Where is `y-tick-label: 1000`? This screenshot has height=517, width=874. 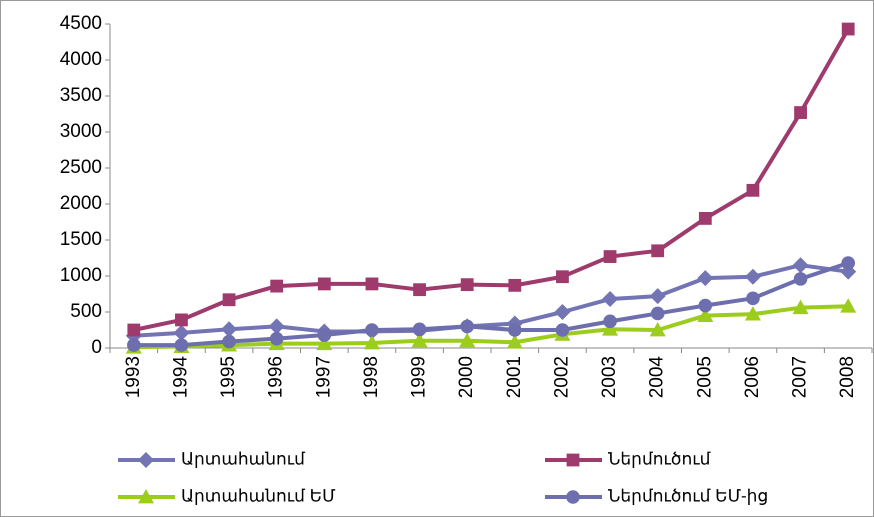
y-tick-label: 1000 is located at coordinates (81, 275).